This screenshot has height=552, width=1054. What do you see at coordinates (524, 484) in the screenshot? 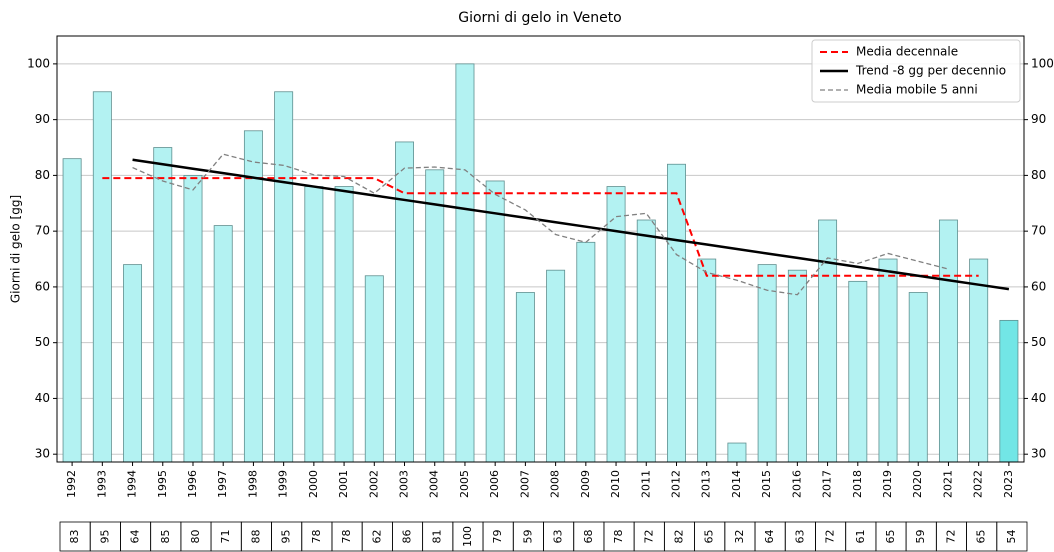
I see `x-tick-label: 2007` at bounding box center [524, 484].